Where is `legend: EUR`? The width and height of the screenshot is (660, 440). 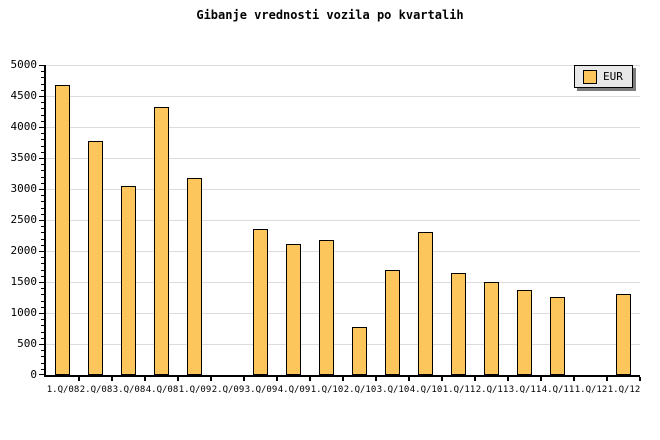 legend: EUR is located at coordinates (603, 76).